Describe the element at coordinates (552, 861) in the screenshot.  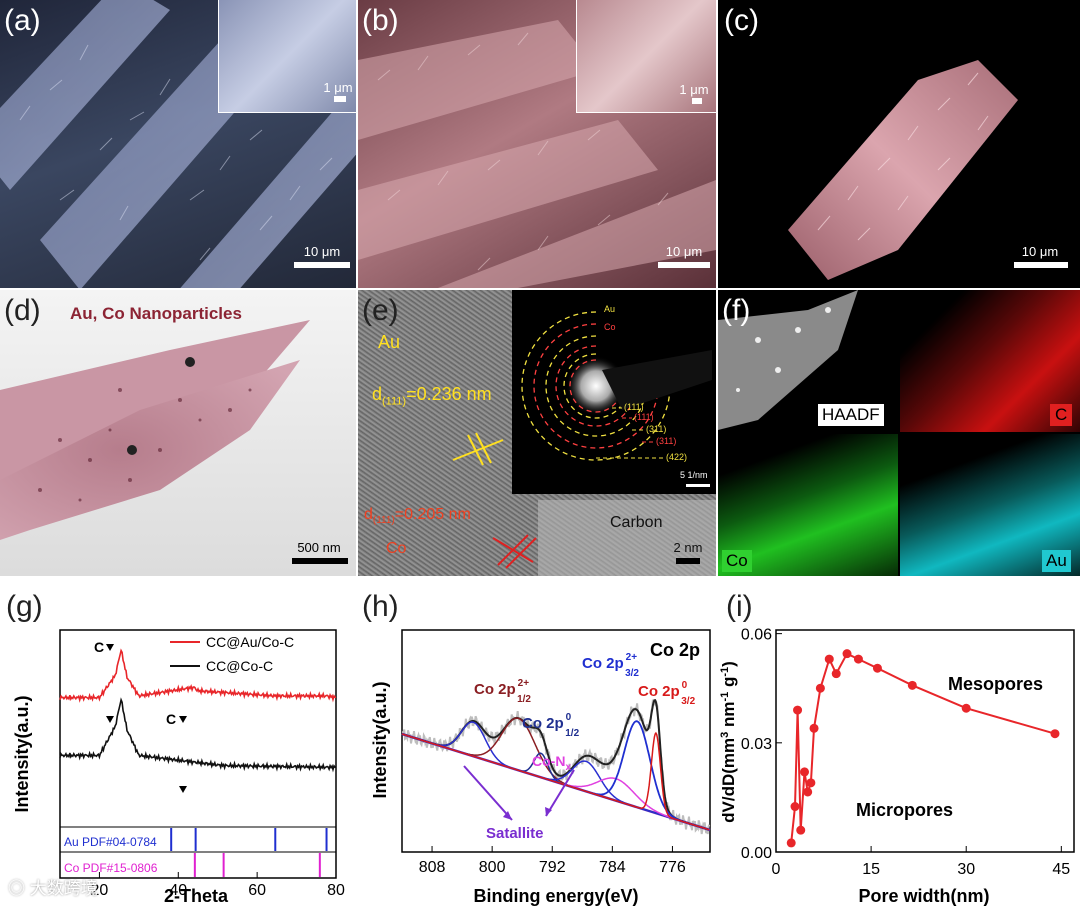
I see `h-x-ticks: 808 800 792 784 776` at that location.